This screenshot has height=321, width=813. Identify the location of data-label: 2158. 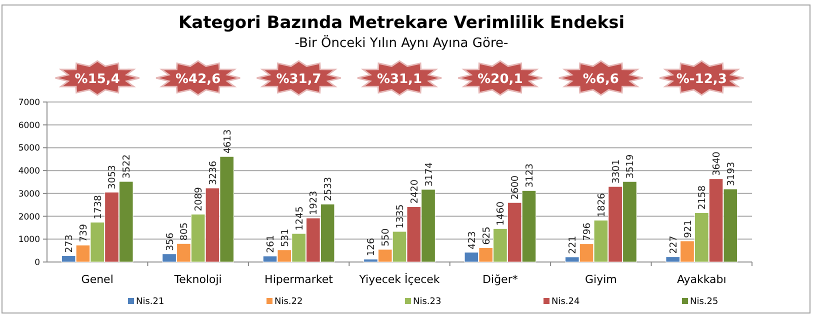
(702, 197).